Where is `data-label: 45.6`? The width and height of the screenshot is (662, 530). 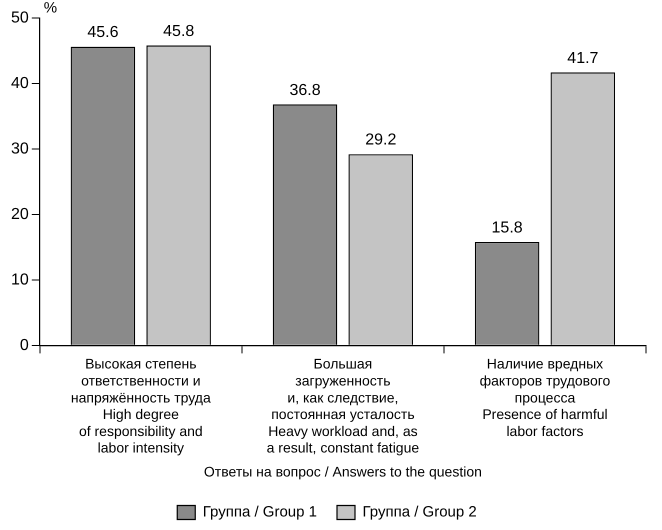 data-label: 45.6 is located at coordinates (103, 33).